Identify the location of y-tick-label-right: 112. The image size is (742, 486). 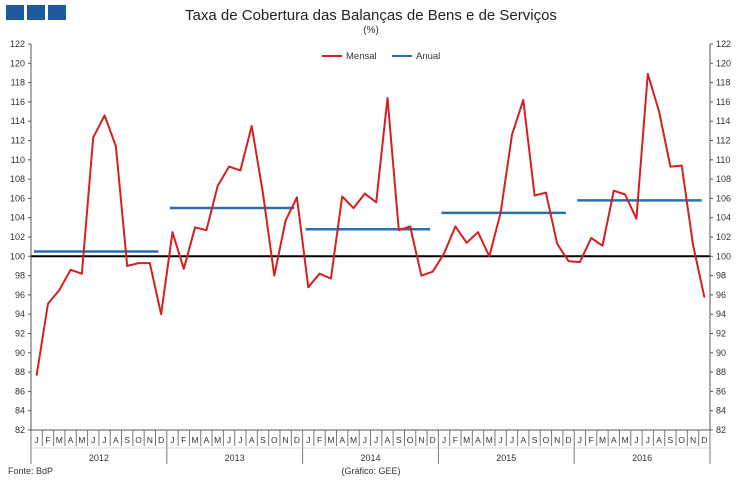
(723, 141).